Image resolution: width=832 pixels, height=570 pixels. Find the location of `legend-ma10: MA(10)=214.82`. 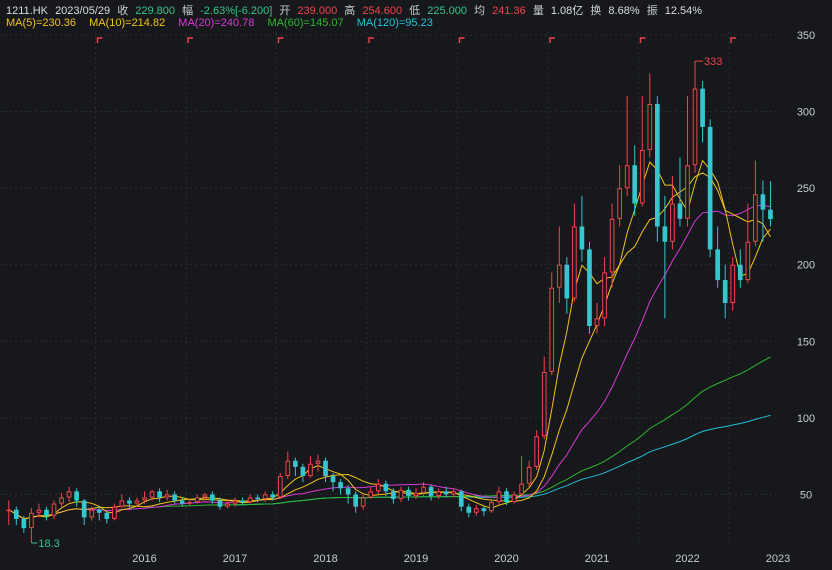

legend-ma10: MA(10)=214.82 is located at coordinates (127, 23).